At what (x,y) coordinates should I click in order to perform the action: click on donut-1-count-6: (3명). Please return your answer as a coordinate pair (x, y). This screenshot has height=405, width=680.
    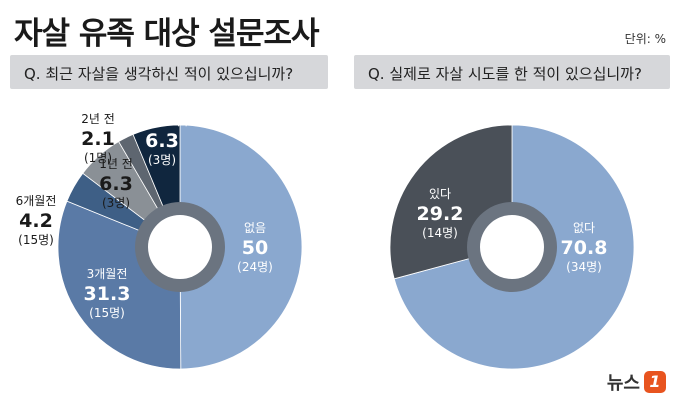
    Looking at the image, I should click on (162, 160).